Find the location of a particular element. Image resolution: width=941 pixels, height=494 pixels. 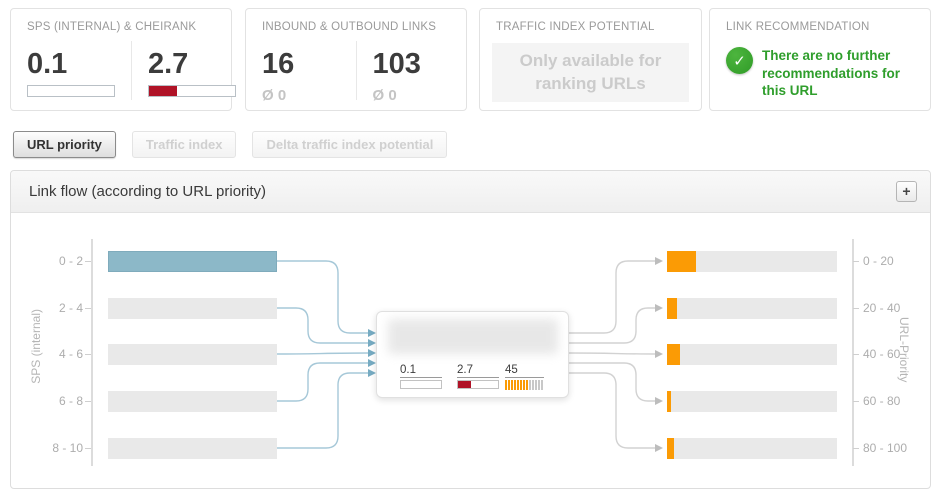

right-axis-line is located at coordinates (853, 352).